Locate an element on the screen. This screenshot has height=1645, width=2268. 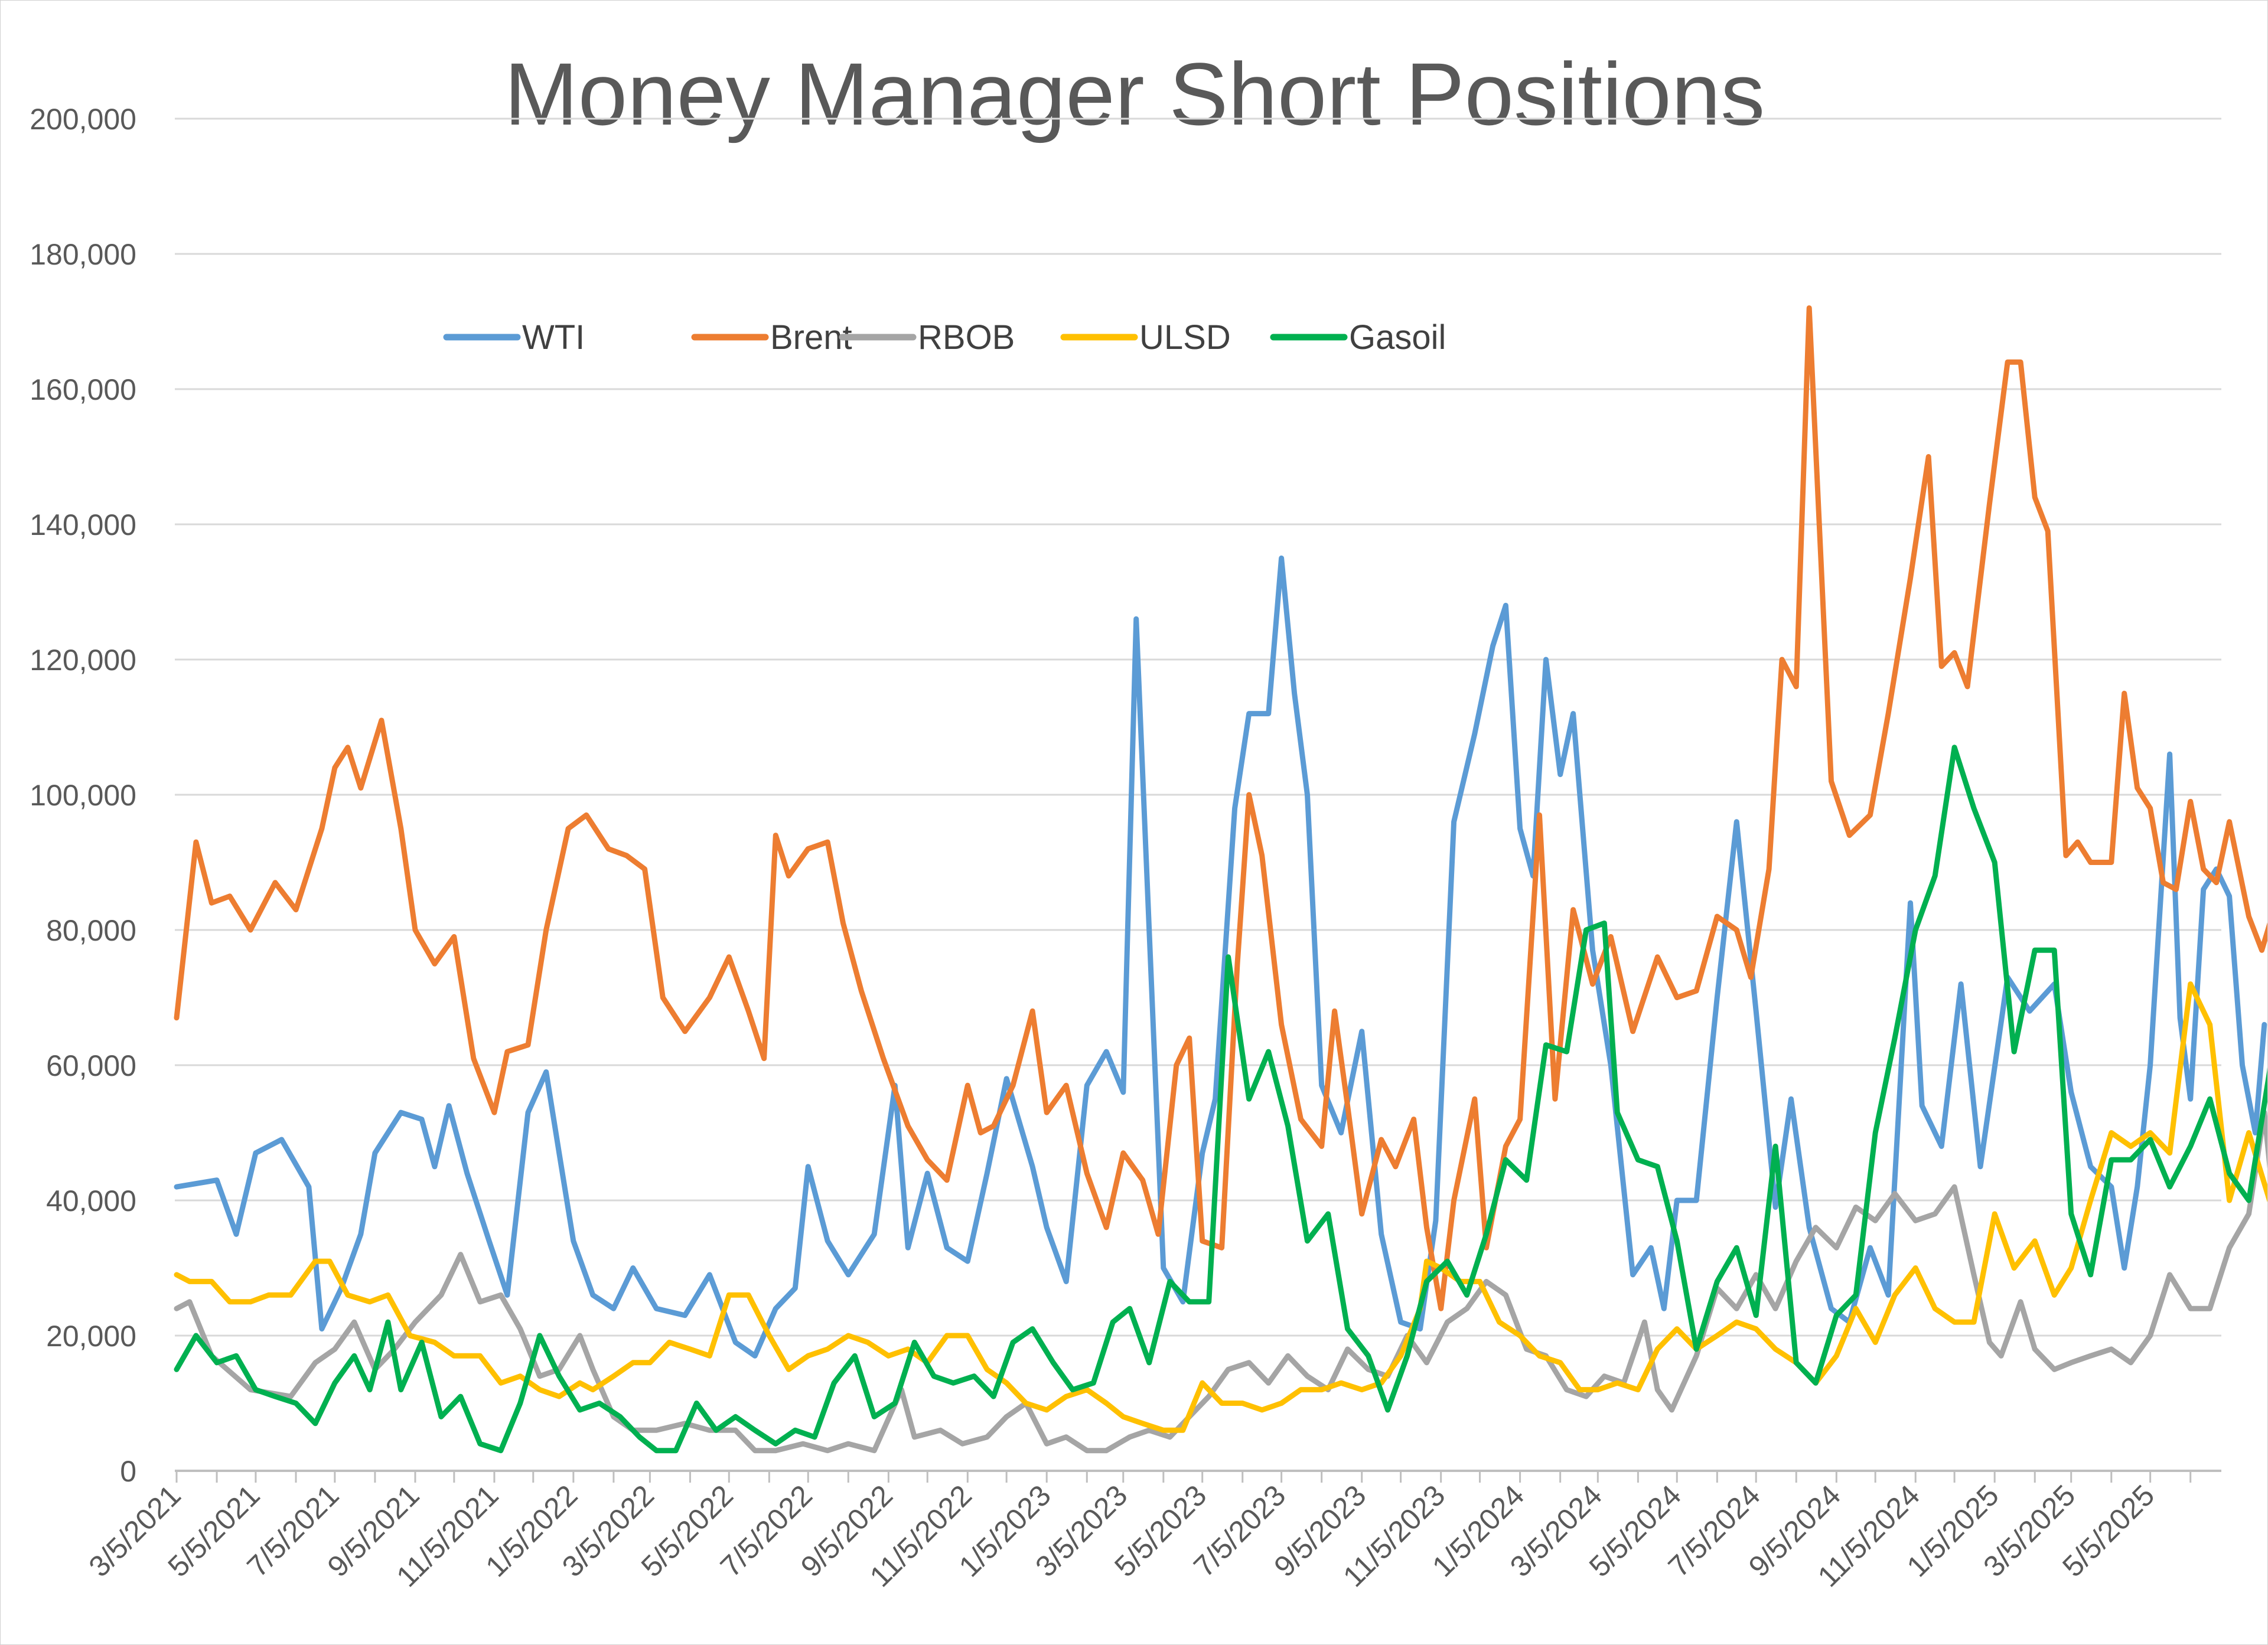
y-tick-label: 120,000 is located at coordinates (83, 660).